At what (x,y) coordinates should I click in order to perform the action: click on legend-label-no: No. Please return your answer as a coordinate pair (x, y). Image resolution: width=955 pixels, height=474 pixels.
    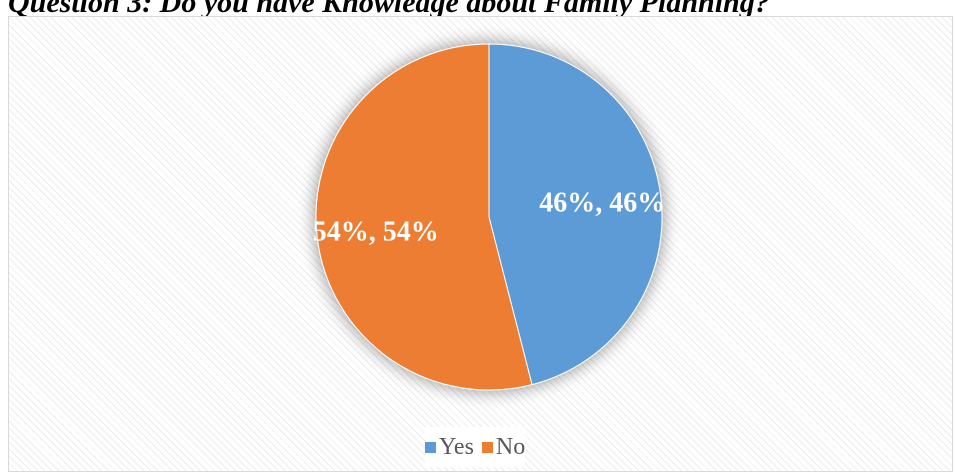
    Looking at the image, I should click on (510, 446).